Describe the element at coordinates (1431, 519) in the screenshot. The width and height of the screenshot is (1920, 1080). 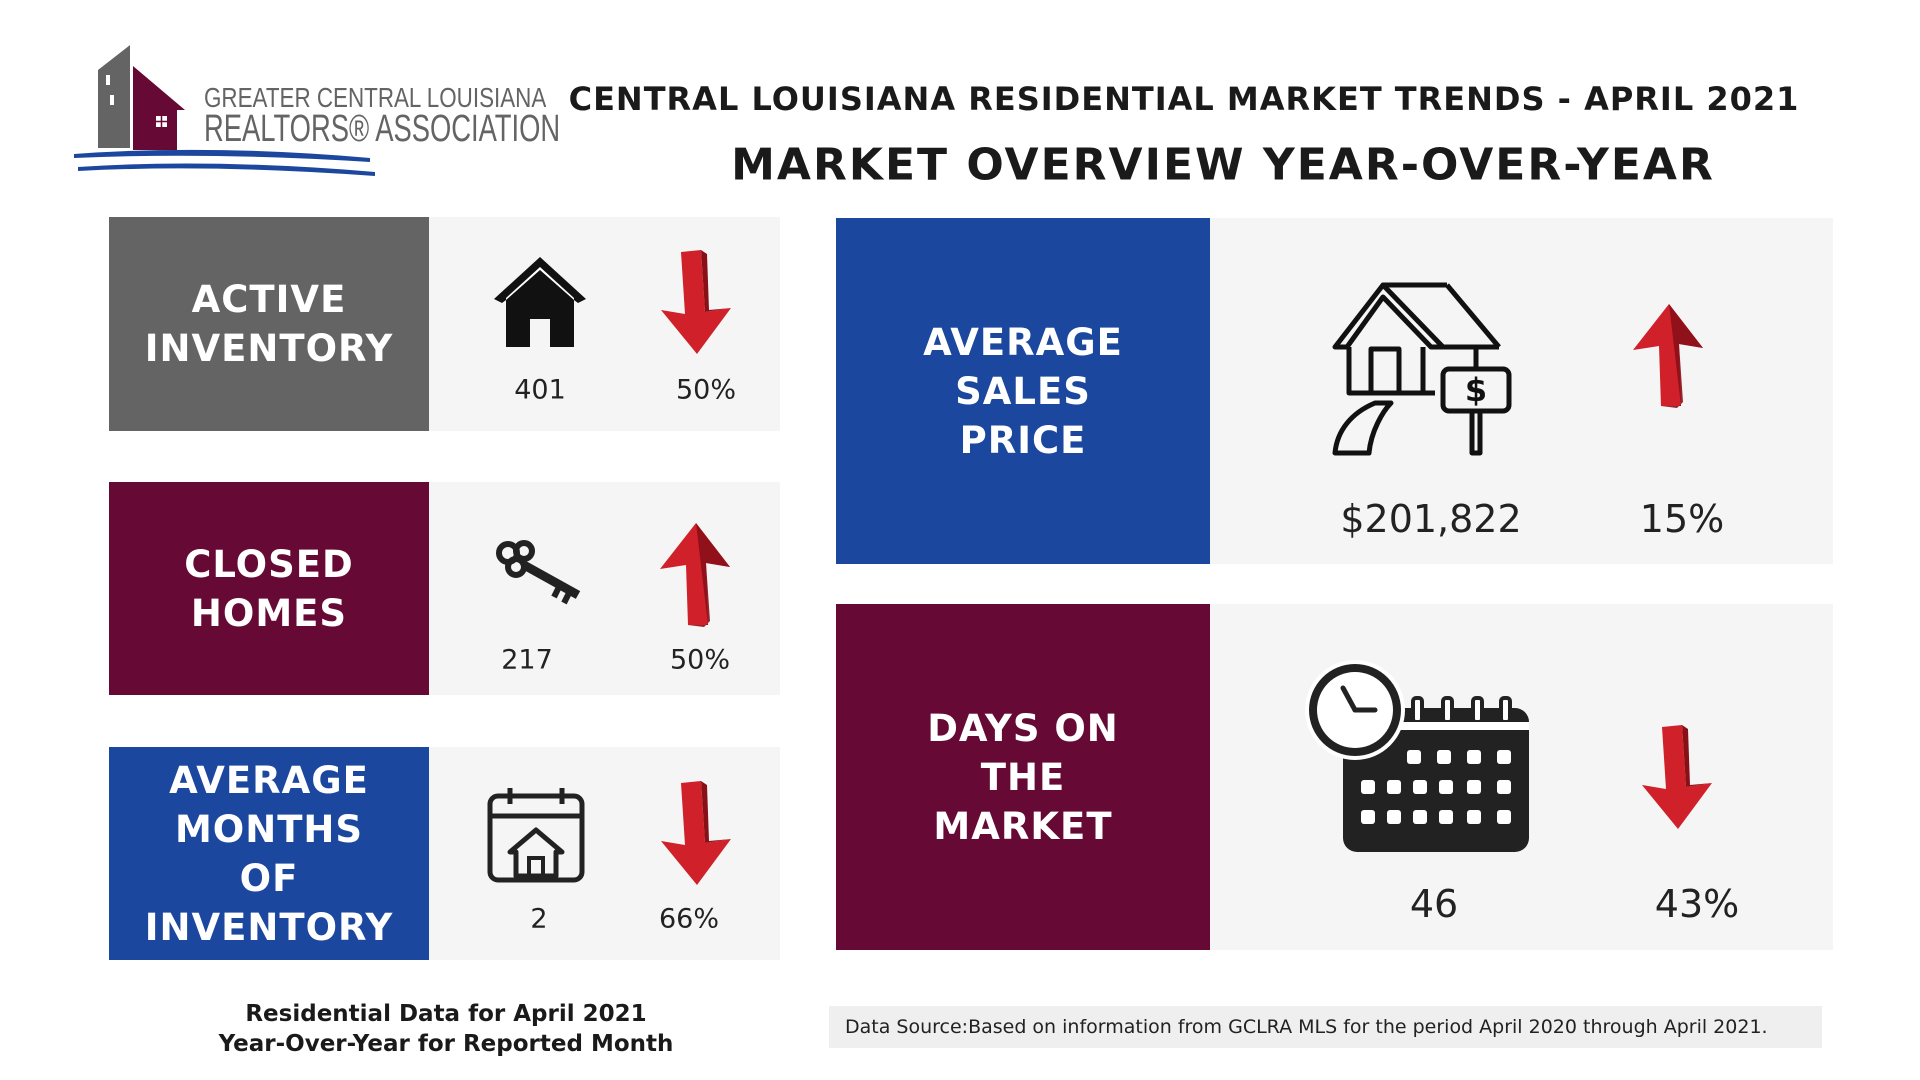
I see `avg-sales-price-value: $201,822` at that location.